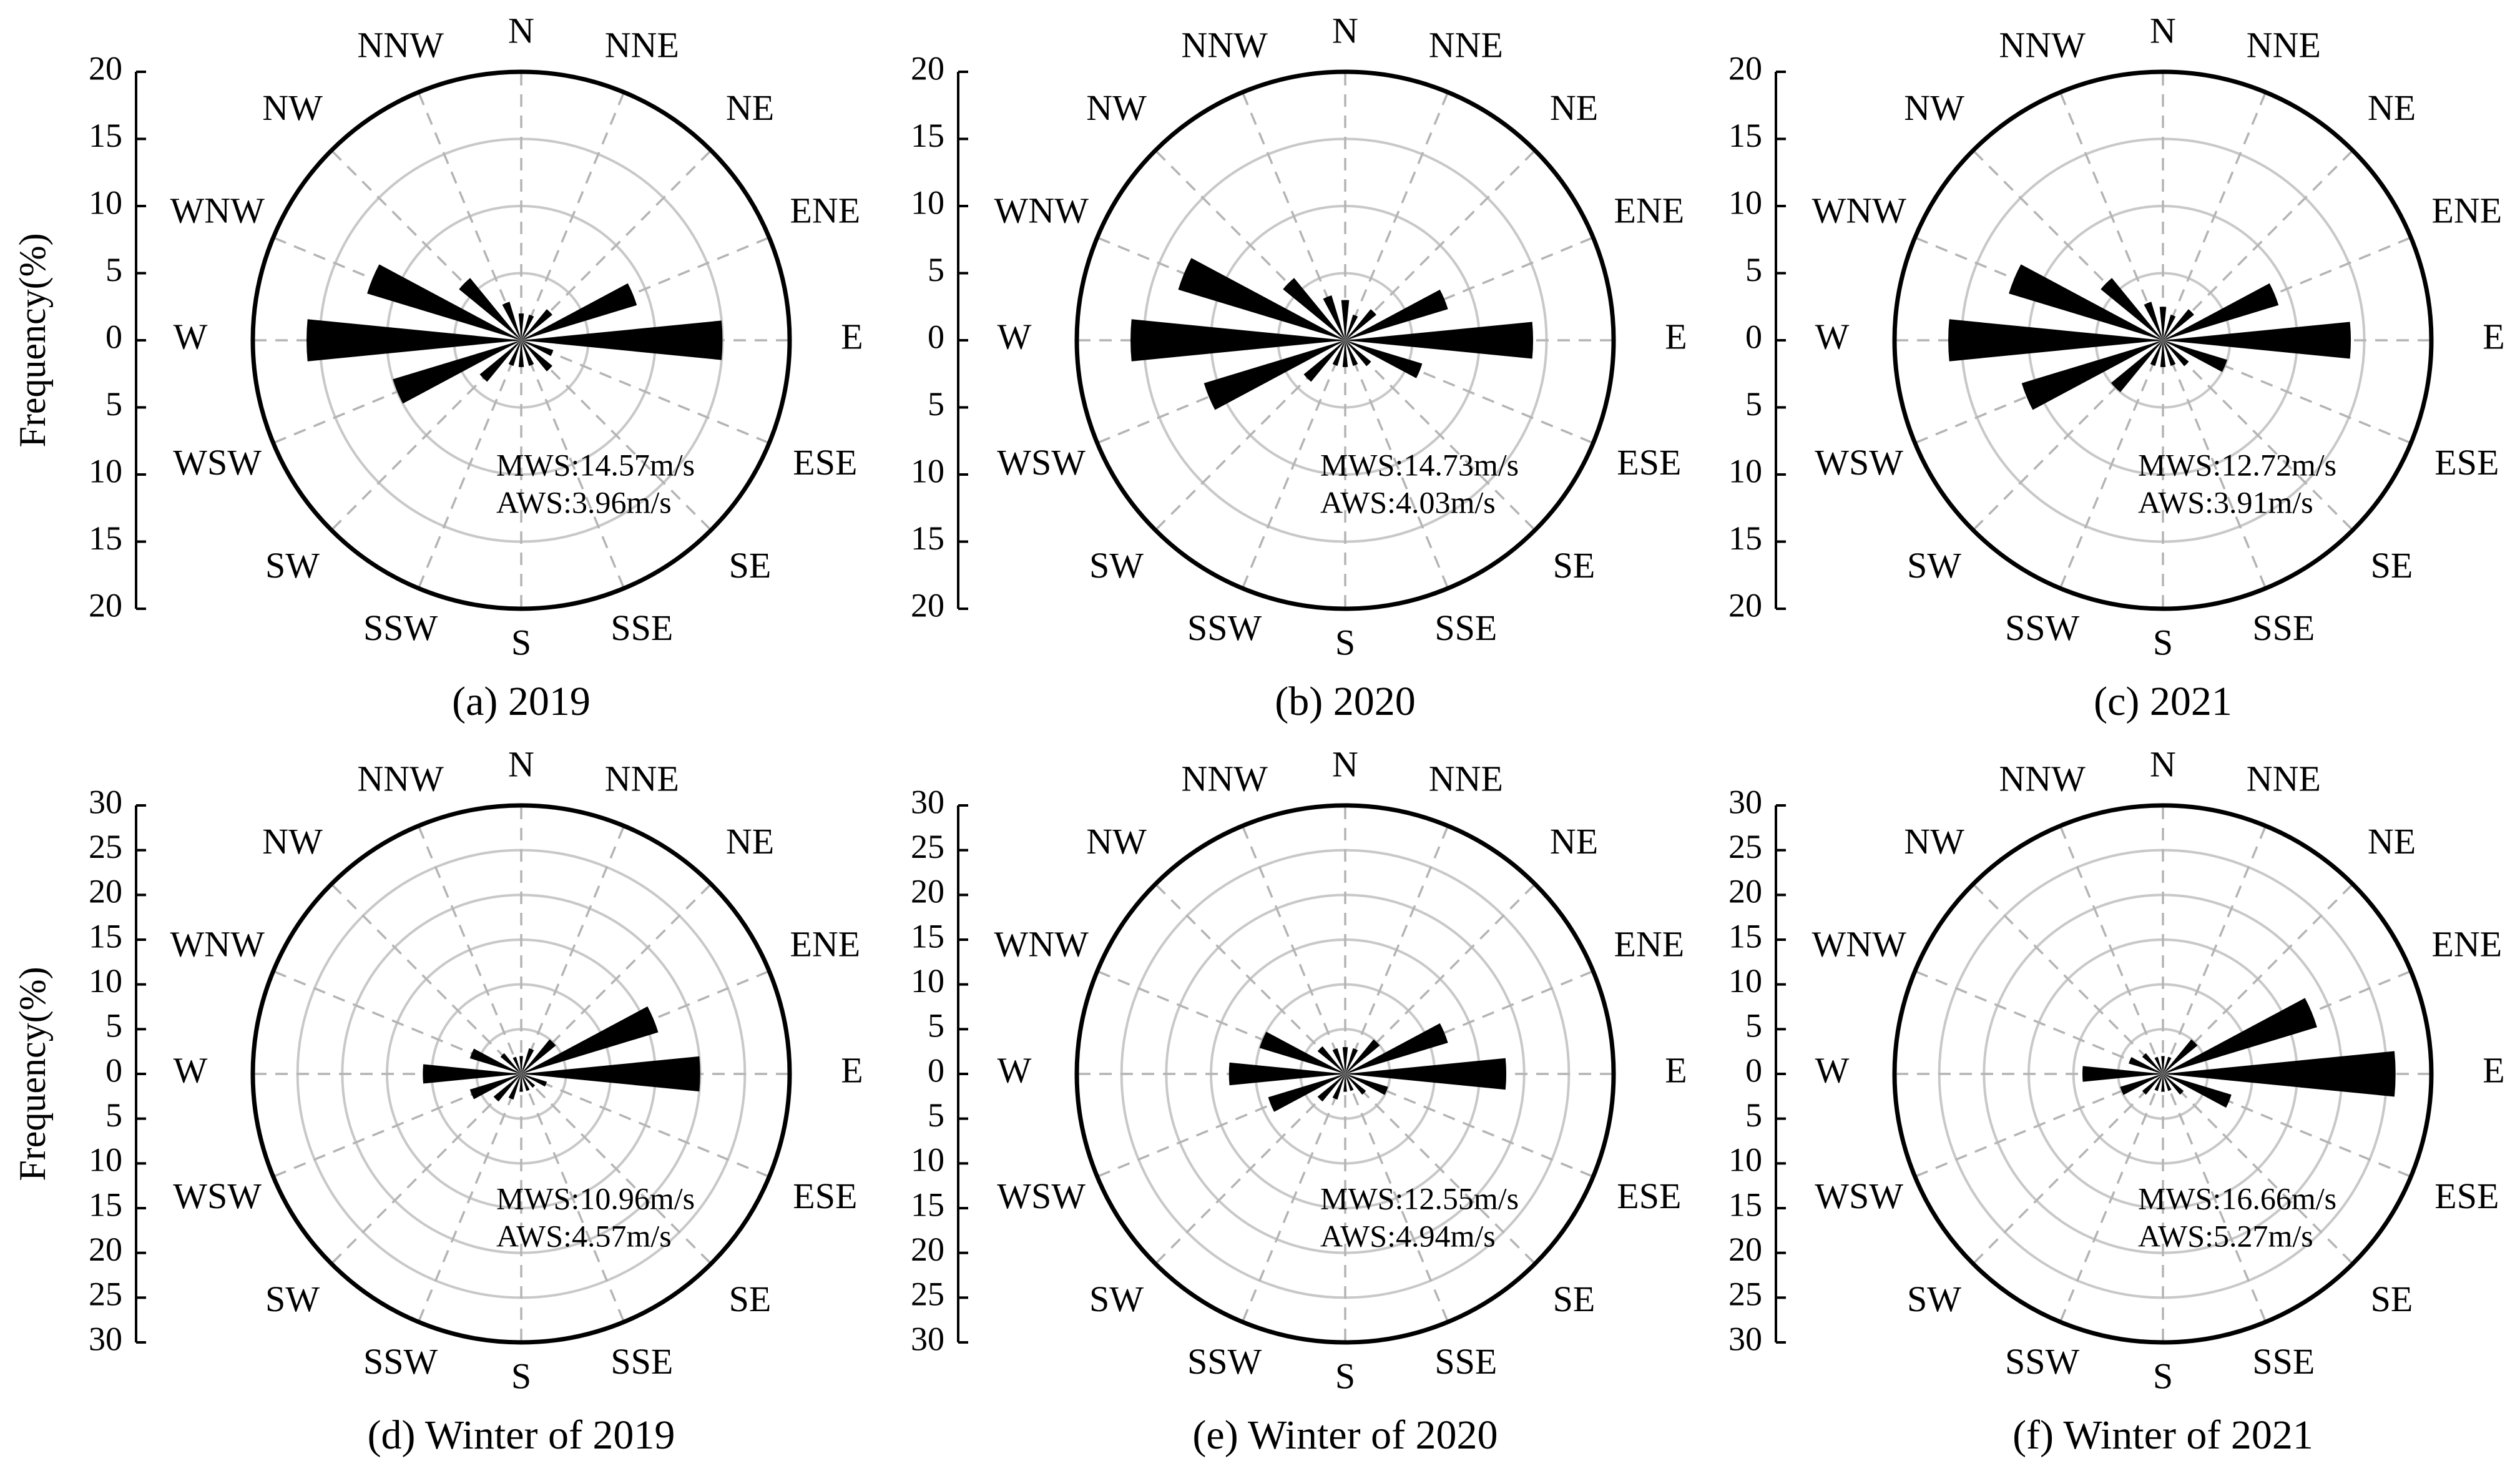 This screenshot has height=1476, width=2520. I want to click on rose-bar-ne, so click(538, 1056).